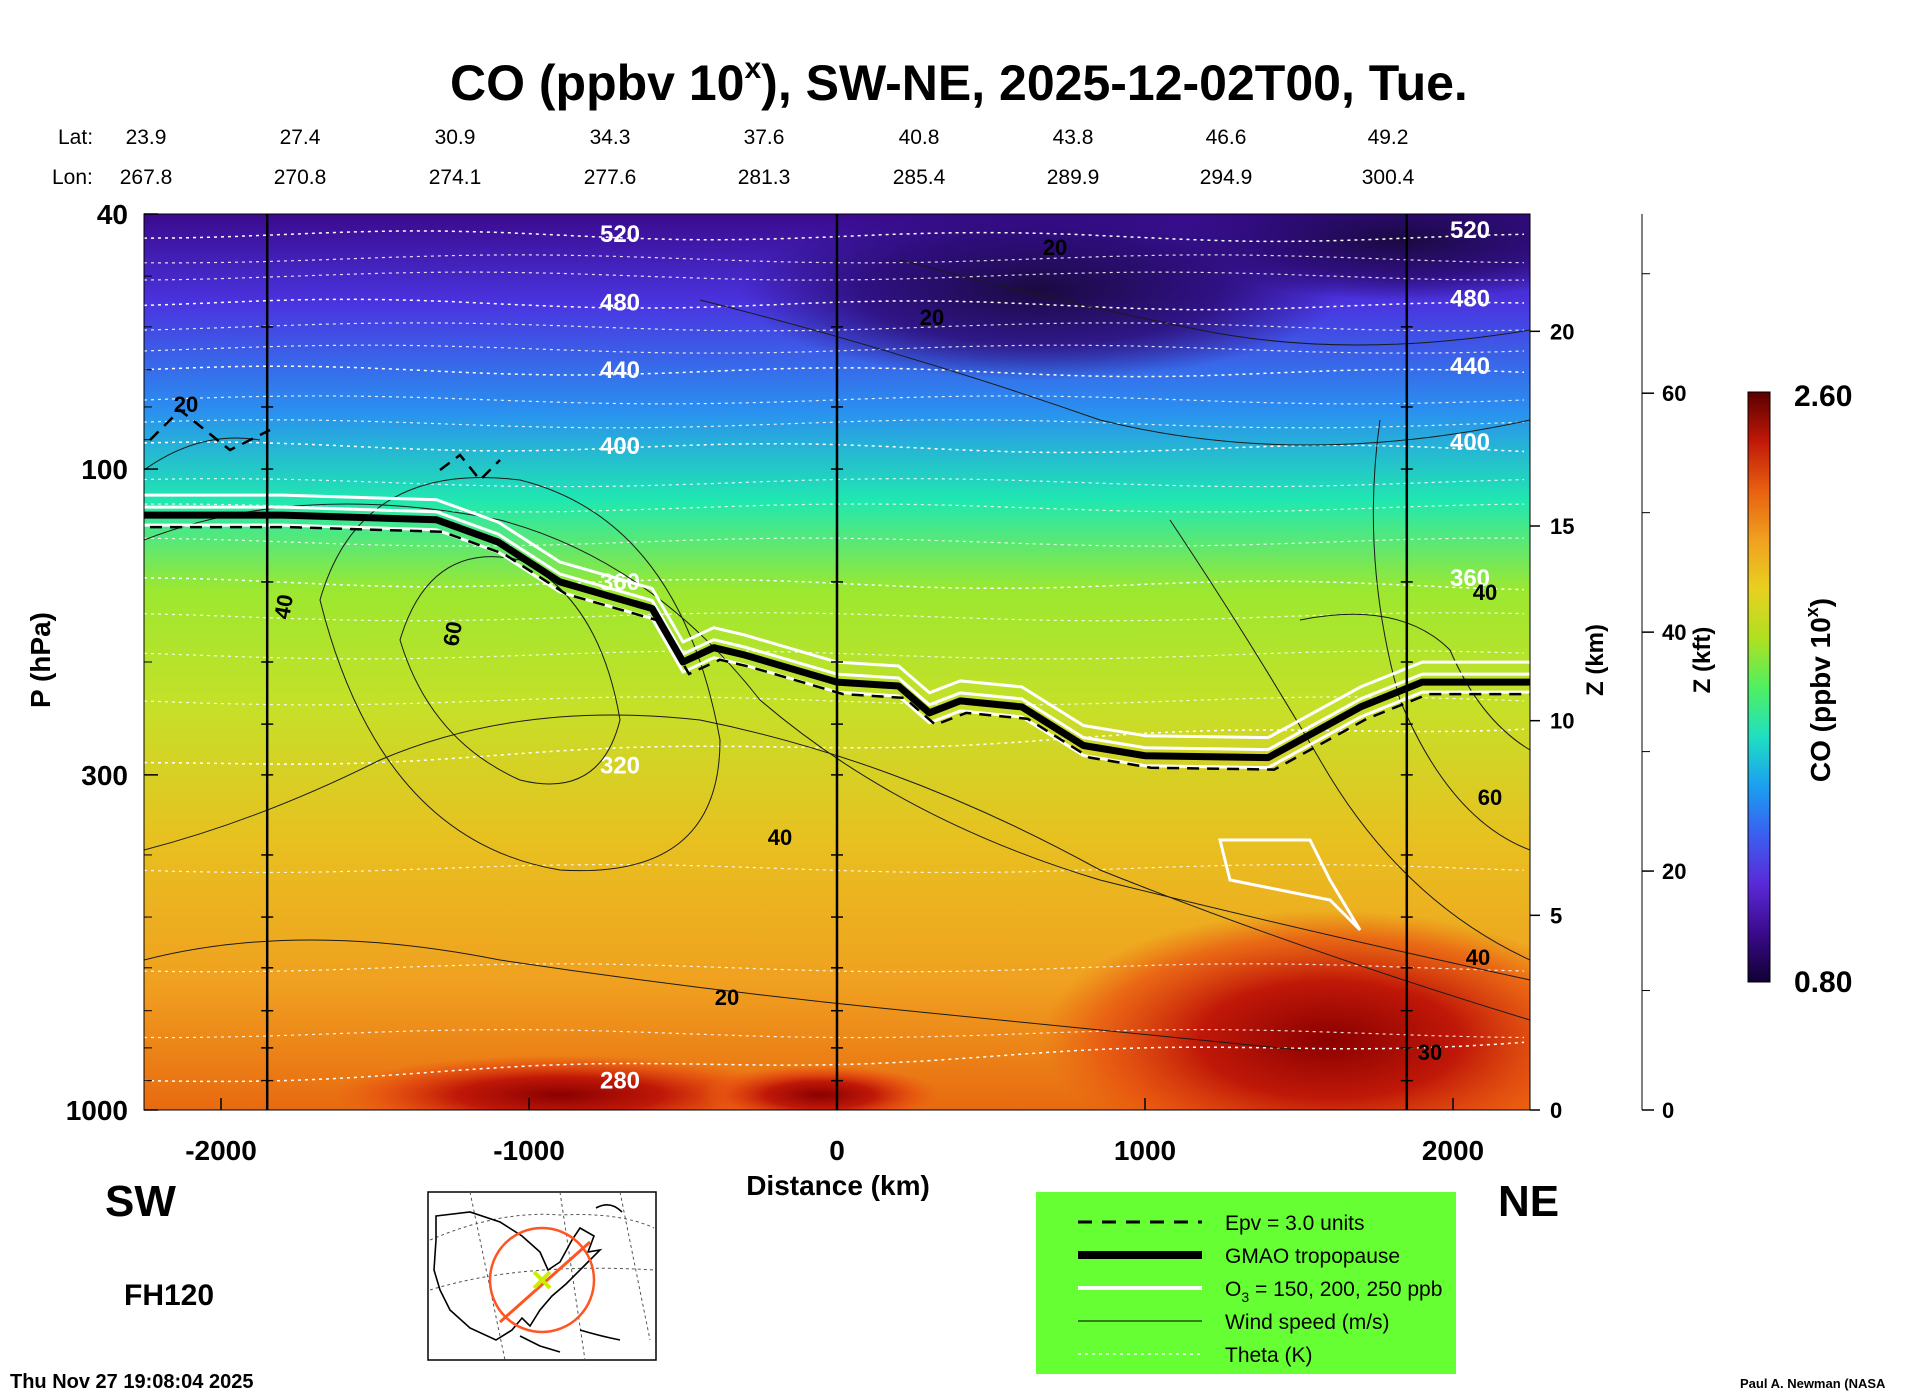 The image size is (1926, 1394). What do you see at coordinates (1562, 331) in the screenshot?
I see `z-km-tick-label: 20` at bounding box center [1562, 331].